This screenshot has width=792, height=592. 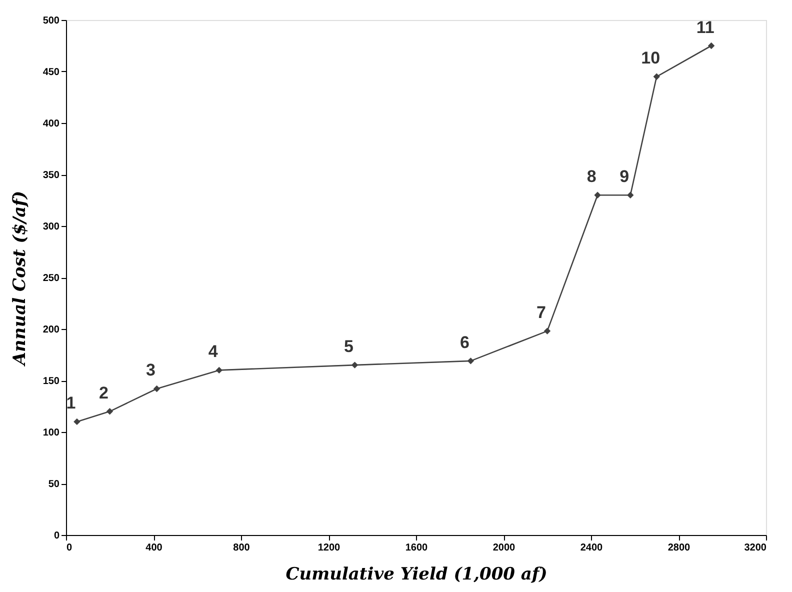 I want to click on y-tick-label: 500, so click(x=51, y=21).